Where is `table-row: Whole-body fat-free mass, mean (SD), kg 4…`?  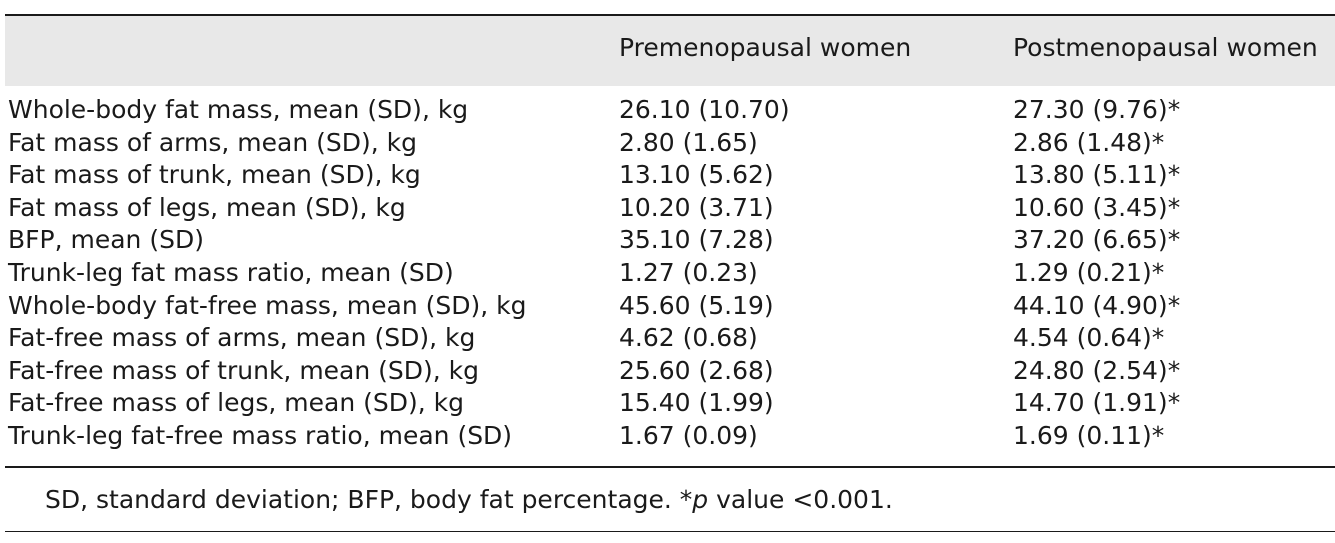 table-row: Whole-body fat-free mass, mean (SD), kg 4… is located at coordinates (667, 305).